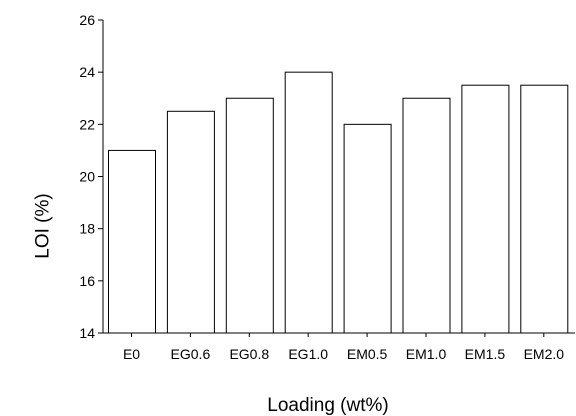 Image resolution: width=576 pixels, height=416 pixels. Describe the element at coordinates (485, 354) in the screenshot. I see `x-tick-label: EM1.5` at that location.